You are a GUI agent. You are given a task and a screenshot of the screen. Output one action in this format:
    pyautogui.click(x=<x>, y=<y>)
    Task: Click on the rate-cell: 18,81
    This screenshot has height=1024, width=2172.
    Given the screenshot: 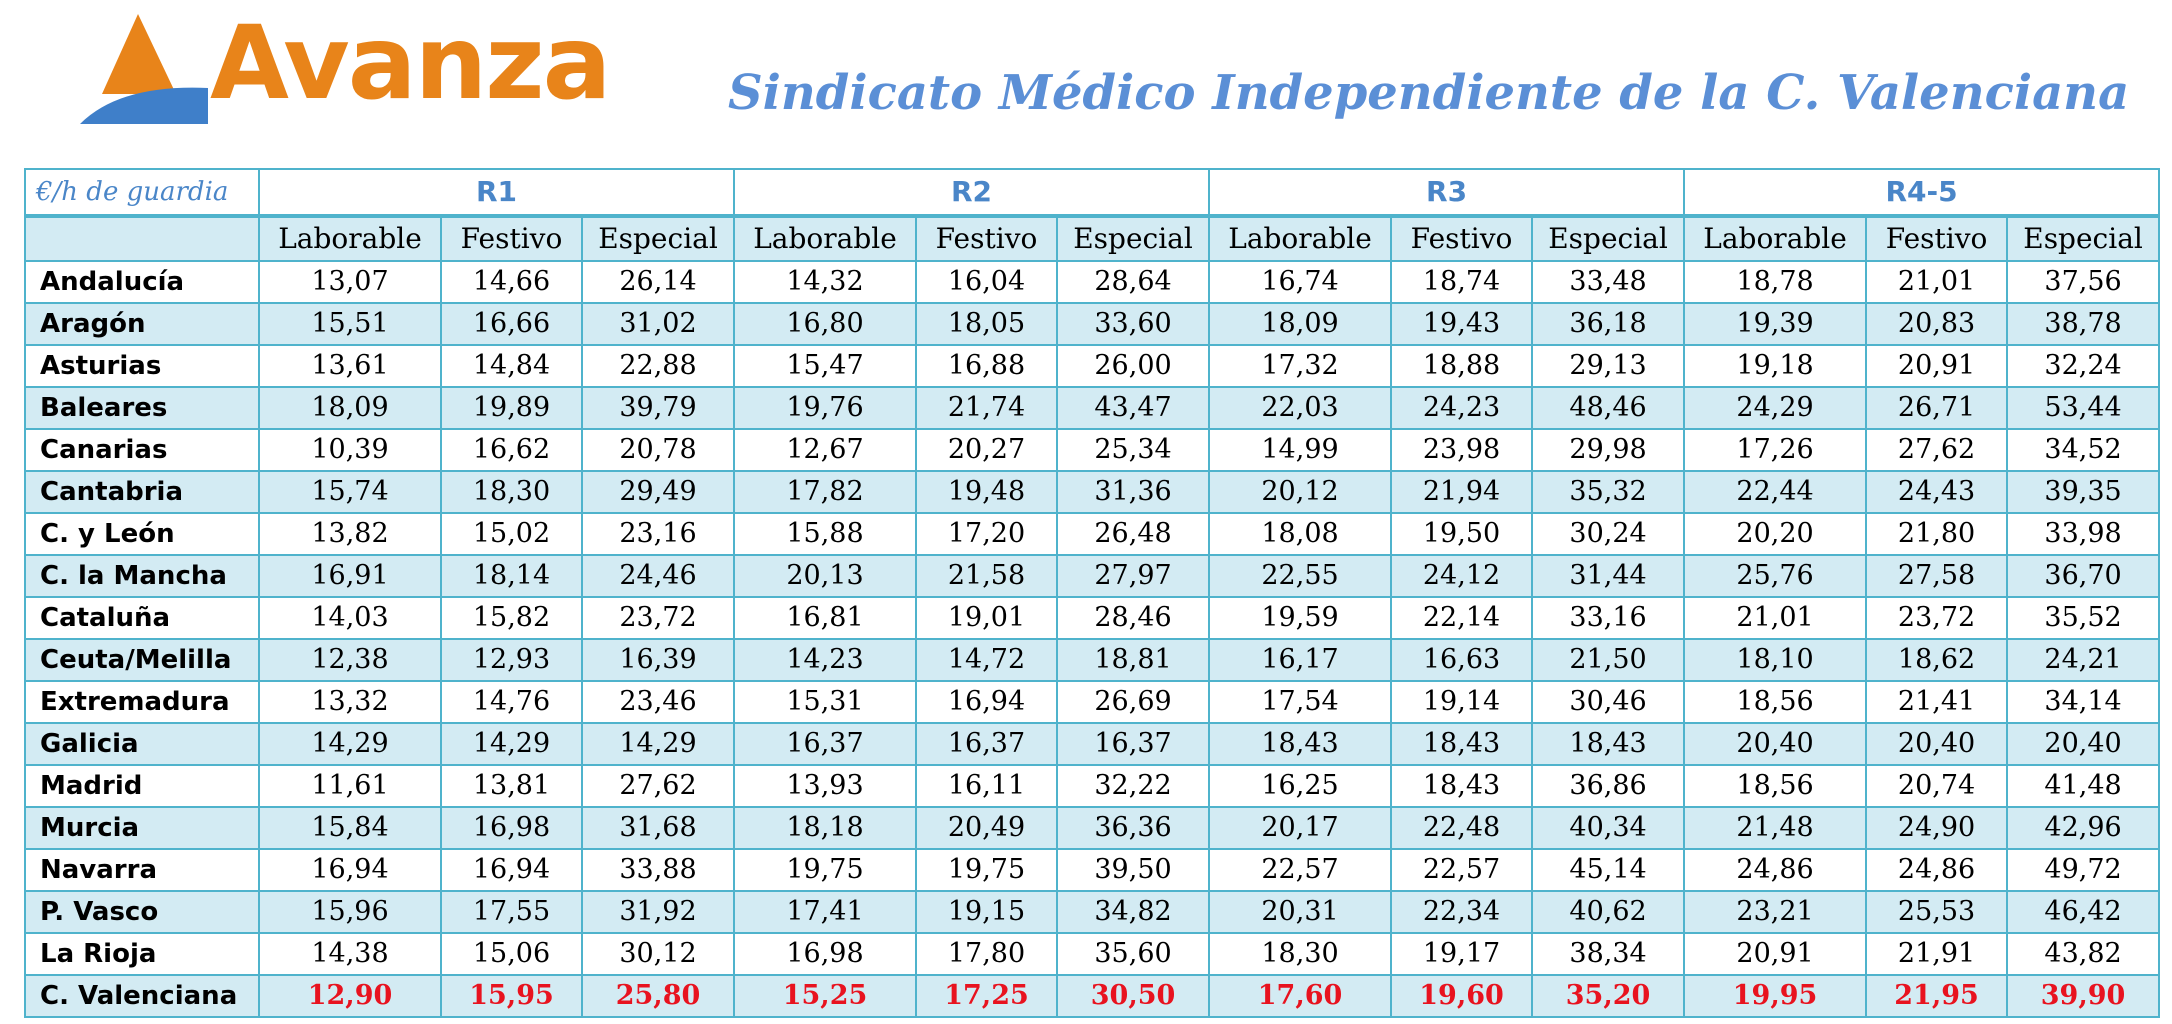 What is the action you would take?
    pyautogui.click(x=1133, y=660)
    